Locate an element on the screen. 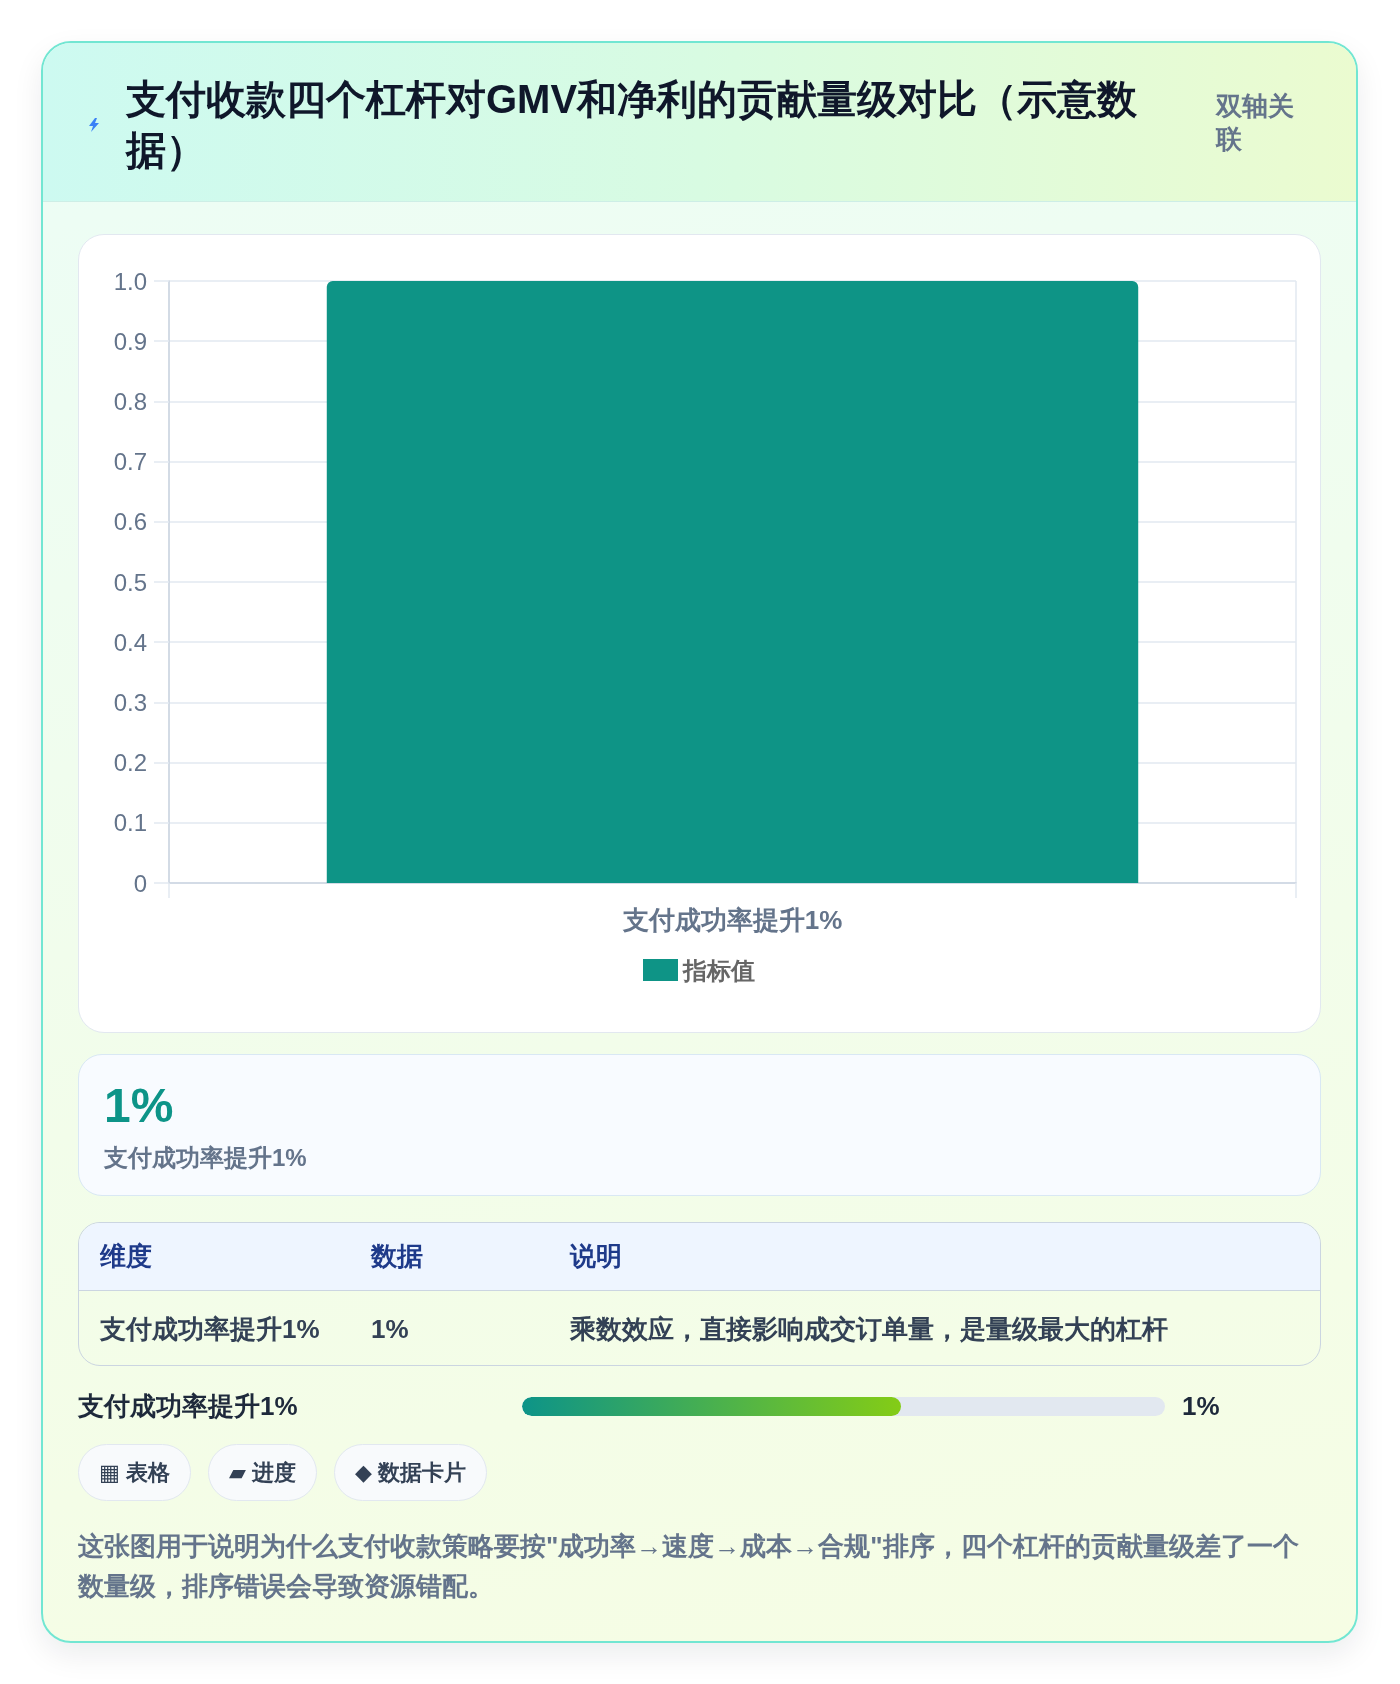  y-tick-label: 0.5 is located at coordinates (130, 582).